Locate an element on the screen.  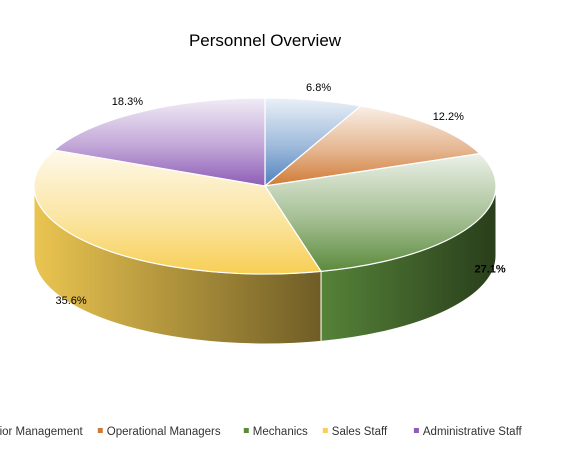
data-label-senior-management: 6.8% is located at coordinates (318, 88).